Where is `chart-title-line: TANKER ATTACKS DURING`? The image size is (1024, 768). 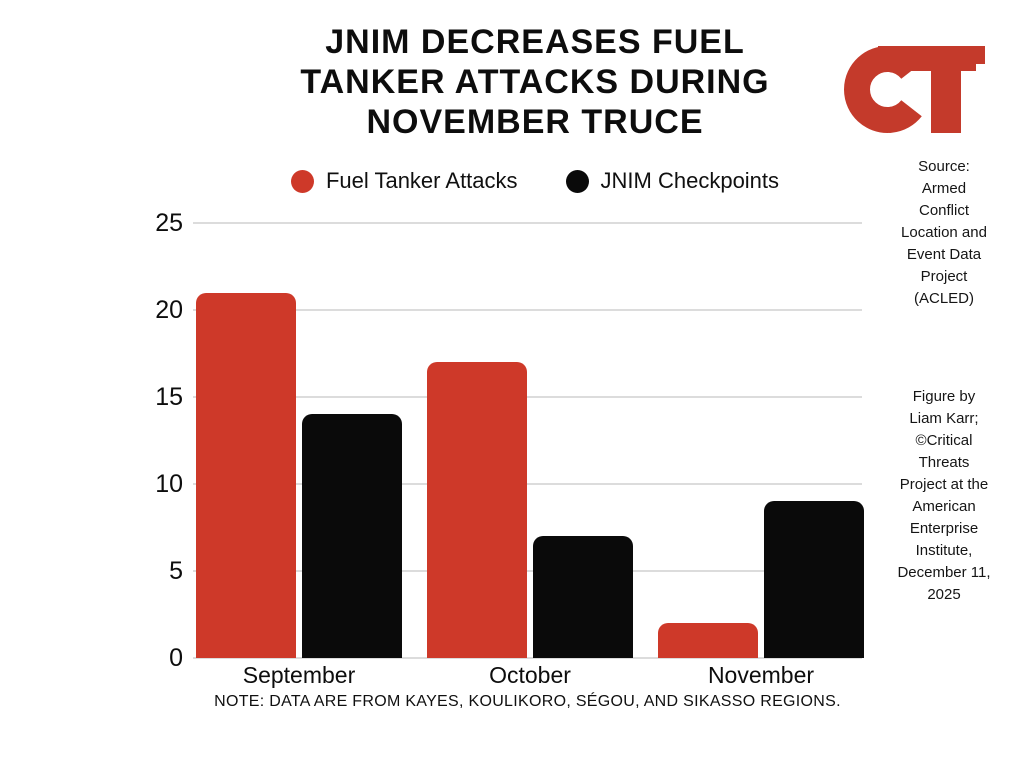
chart-title-line: TANKER ATTACKS DURING is located at coordinates (535, 82).